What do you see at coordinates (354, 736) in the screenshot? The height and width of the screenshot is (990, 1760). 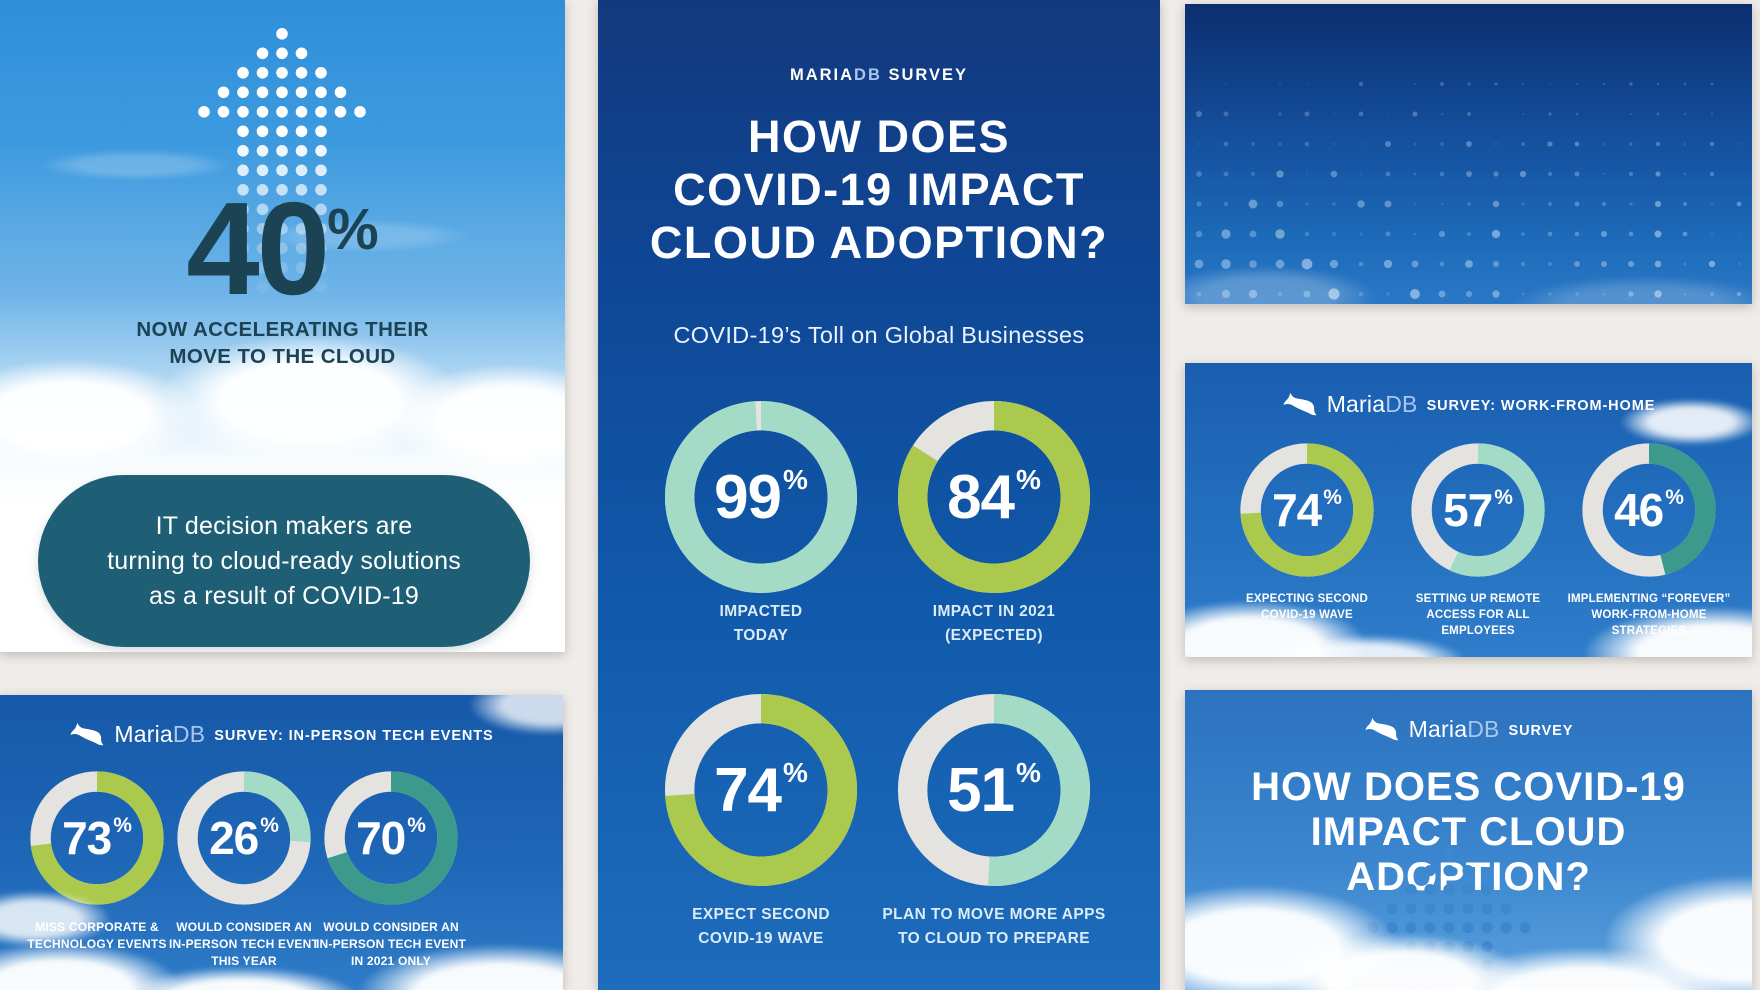 I see `survey-title: SURVEY: IN-PERSON TECH EVENTS` at bounding box center [354, 736].